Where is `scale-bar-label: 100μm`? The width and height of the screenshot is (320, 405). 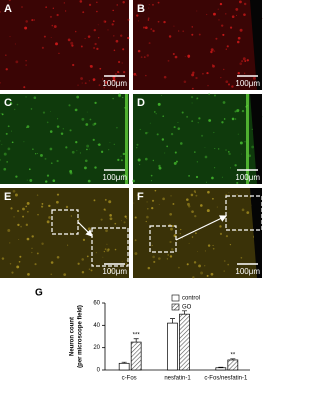 scale-bar-label: 100μm is located at coordinates (114, 83).